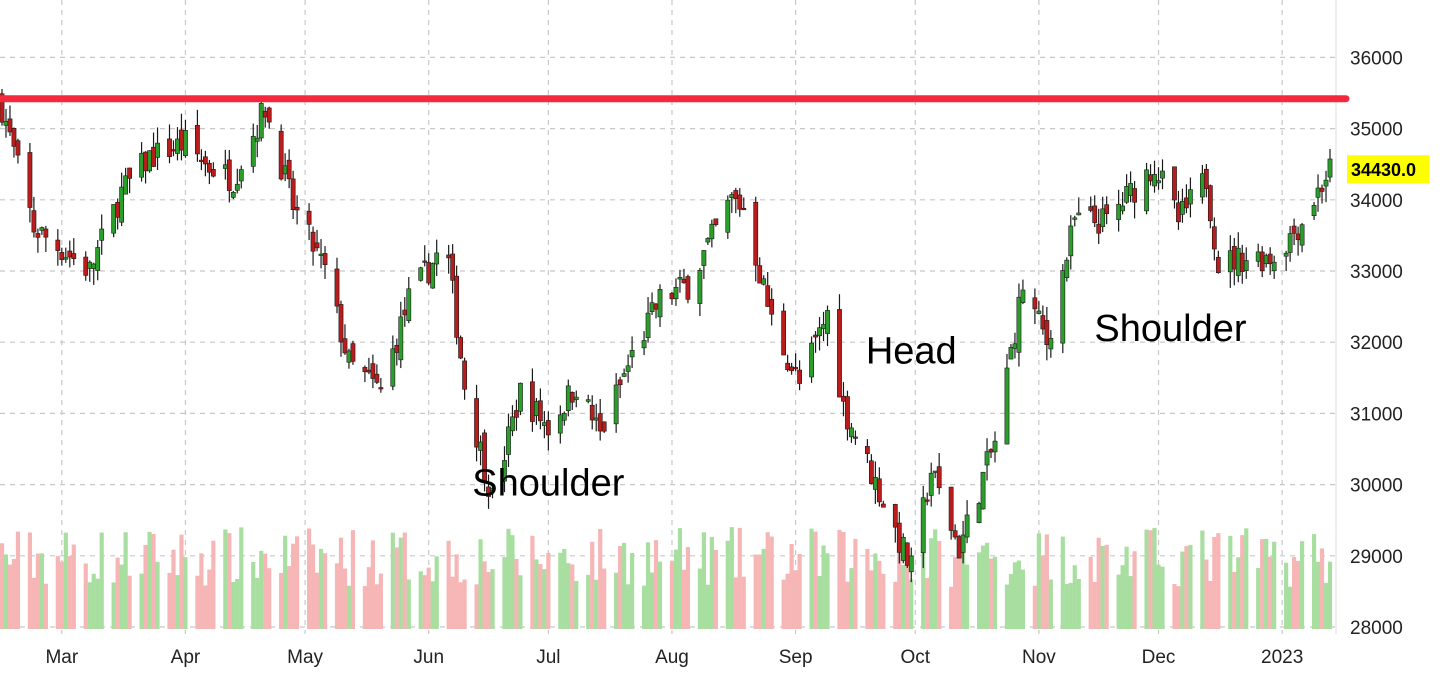 The width and height of the screenshot is (1456, 682). I want to click on x-tick-label: Oct, so click(915, 657).